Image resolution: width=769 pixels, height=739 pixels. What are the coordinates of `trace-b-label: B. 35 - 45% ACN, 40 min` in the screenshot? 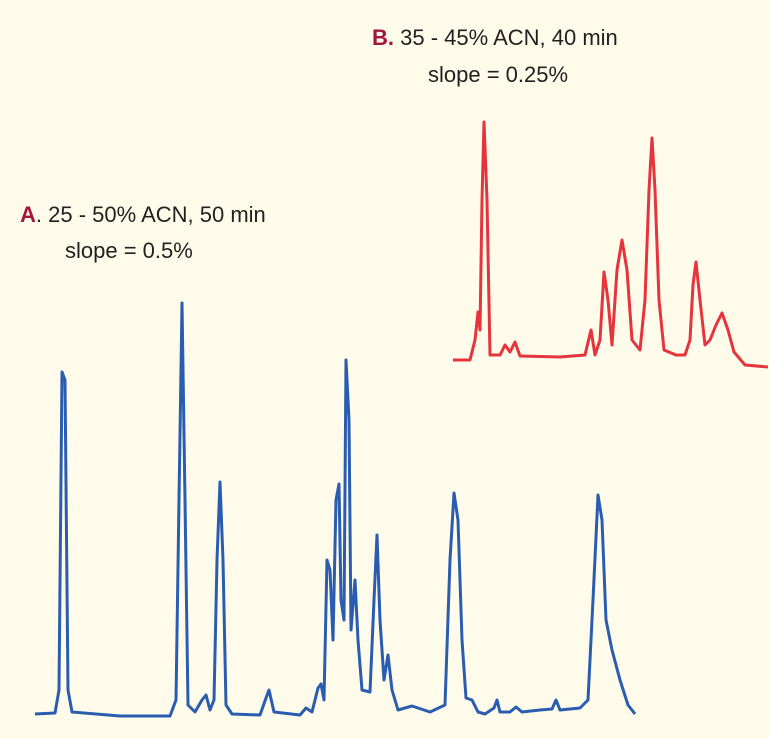 It's located at (495, 37).